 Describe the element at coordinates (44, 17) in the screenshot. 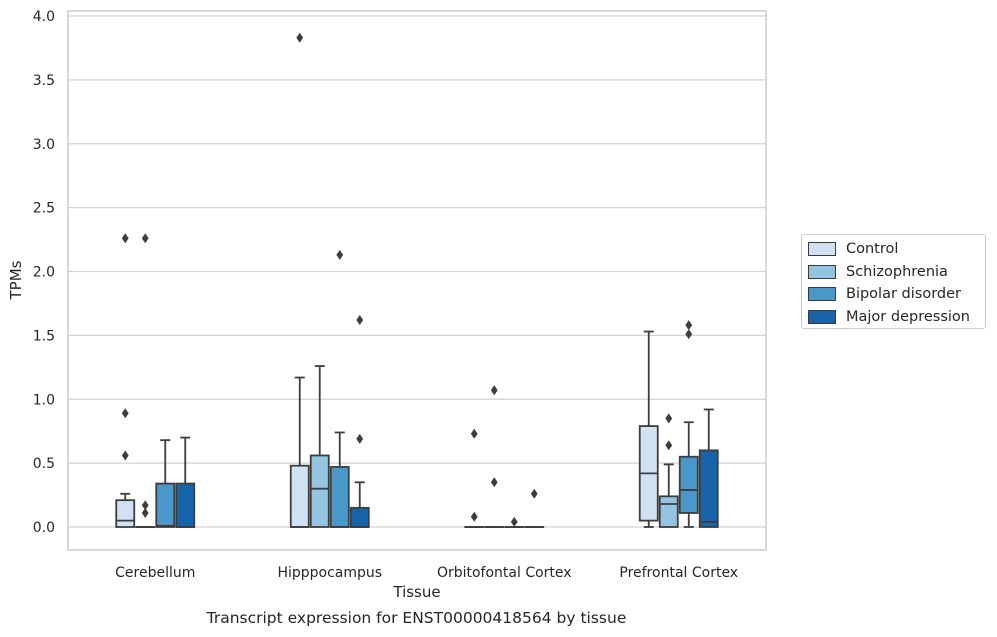

I see `y-tick-label: 4.0` at that location.